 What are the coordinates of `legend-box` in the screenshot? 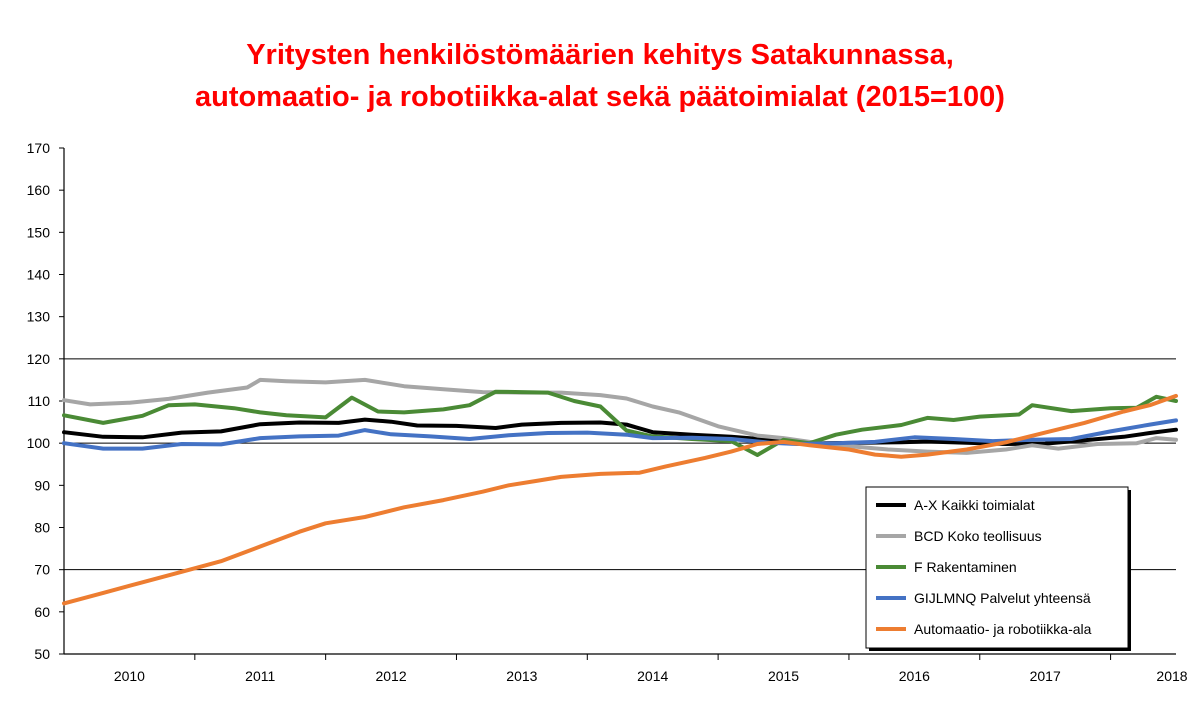 It's located at (997, 567).